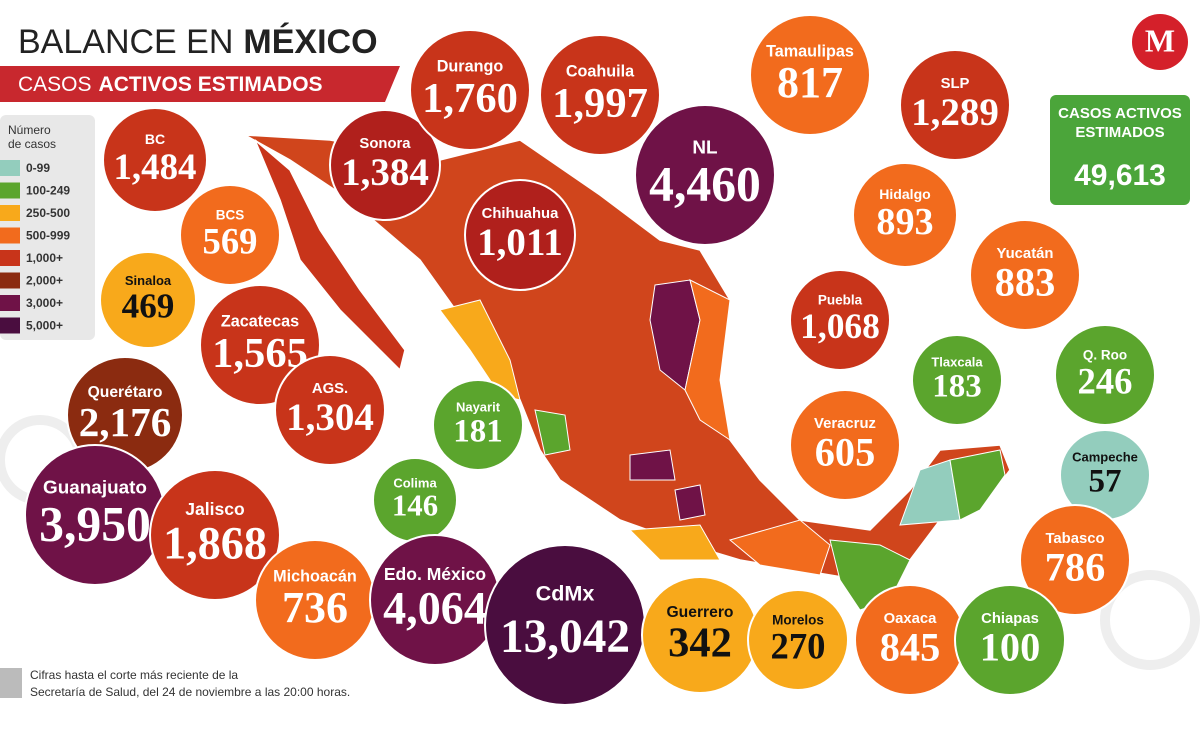  I want to click on logo-circle, so click(1160, 42).